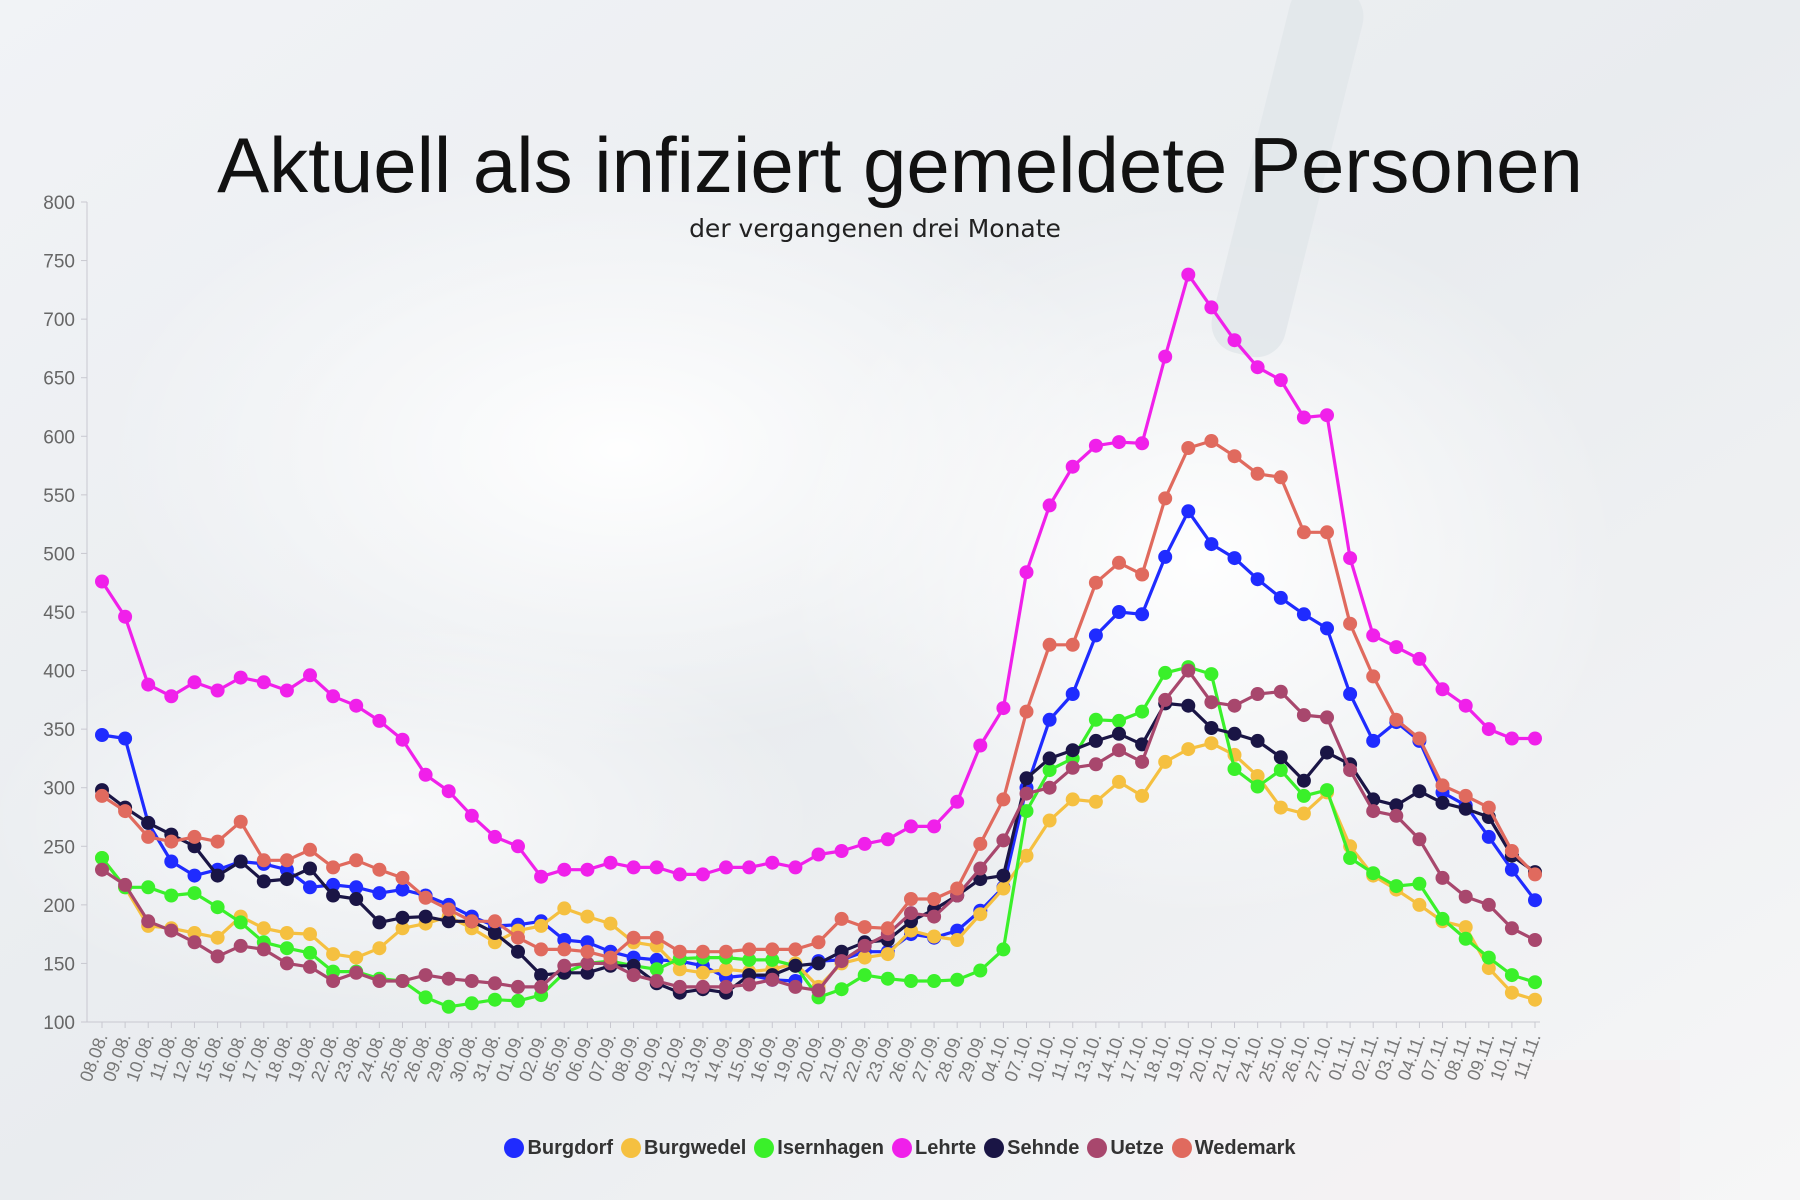 This screenshot has height=1200, width=1800. What do you see at coordinates (1233, 1148) in the screenshot?
I see `legend-item-wedemark: Wedemark` at bounding box center [1233, 1148].